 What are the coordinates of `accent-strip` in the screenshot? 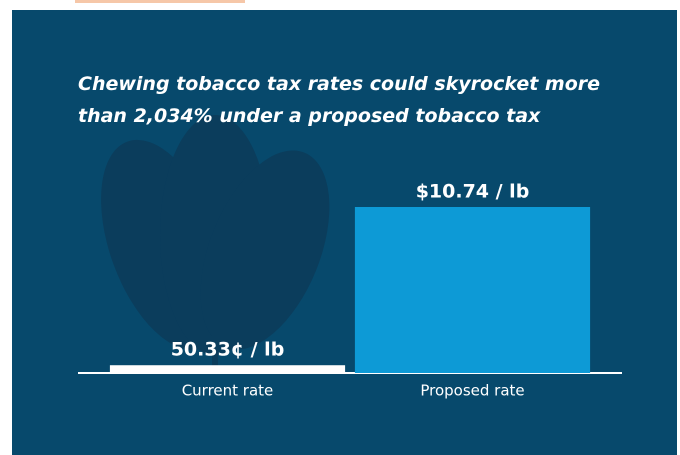 It's located at (160, 1).